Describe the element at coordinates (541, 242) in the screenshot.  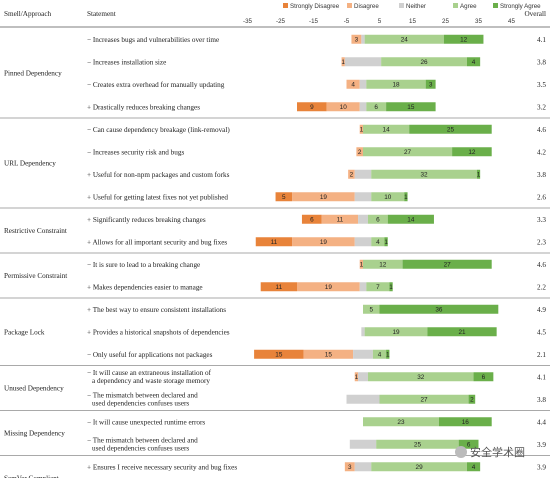
I see `overall-score: 2.3` at that location.